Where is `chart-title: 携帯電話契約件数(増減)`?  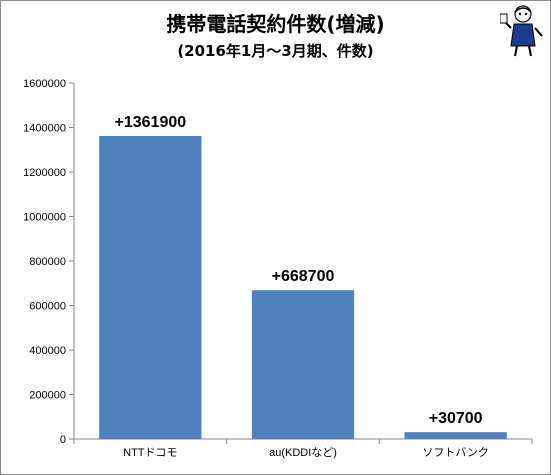
chart-title: 携帯電話契約件数(増減) is located at coordinates (275, 24).